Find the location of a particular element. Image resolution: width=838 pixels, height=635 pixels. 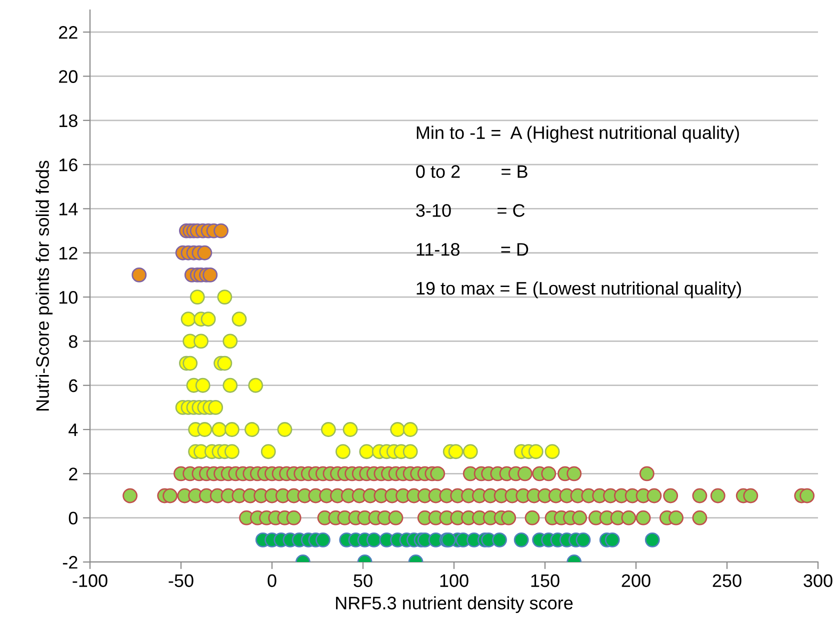

x-tick-label: 0 is located at coordinates (272, 581).